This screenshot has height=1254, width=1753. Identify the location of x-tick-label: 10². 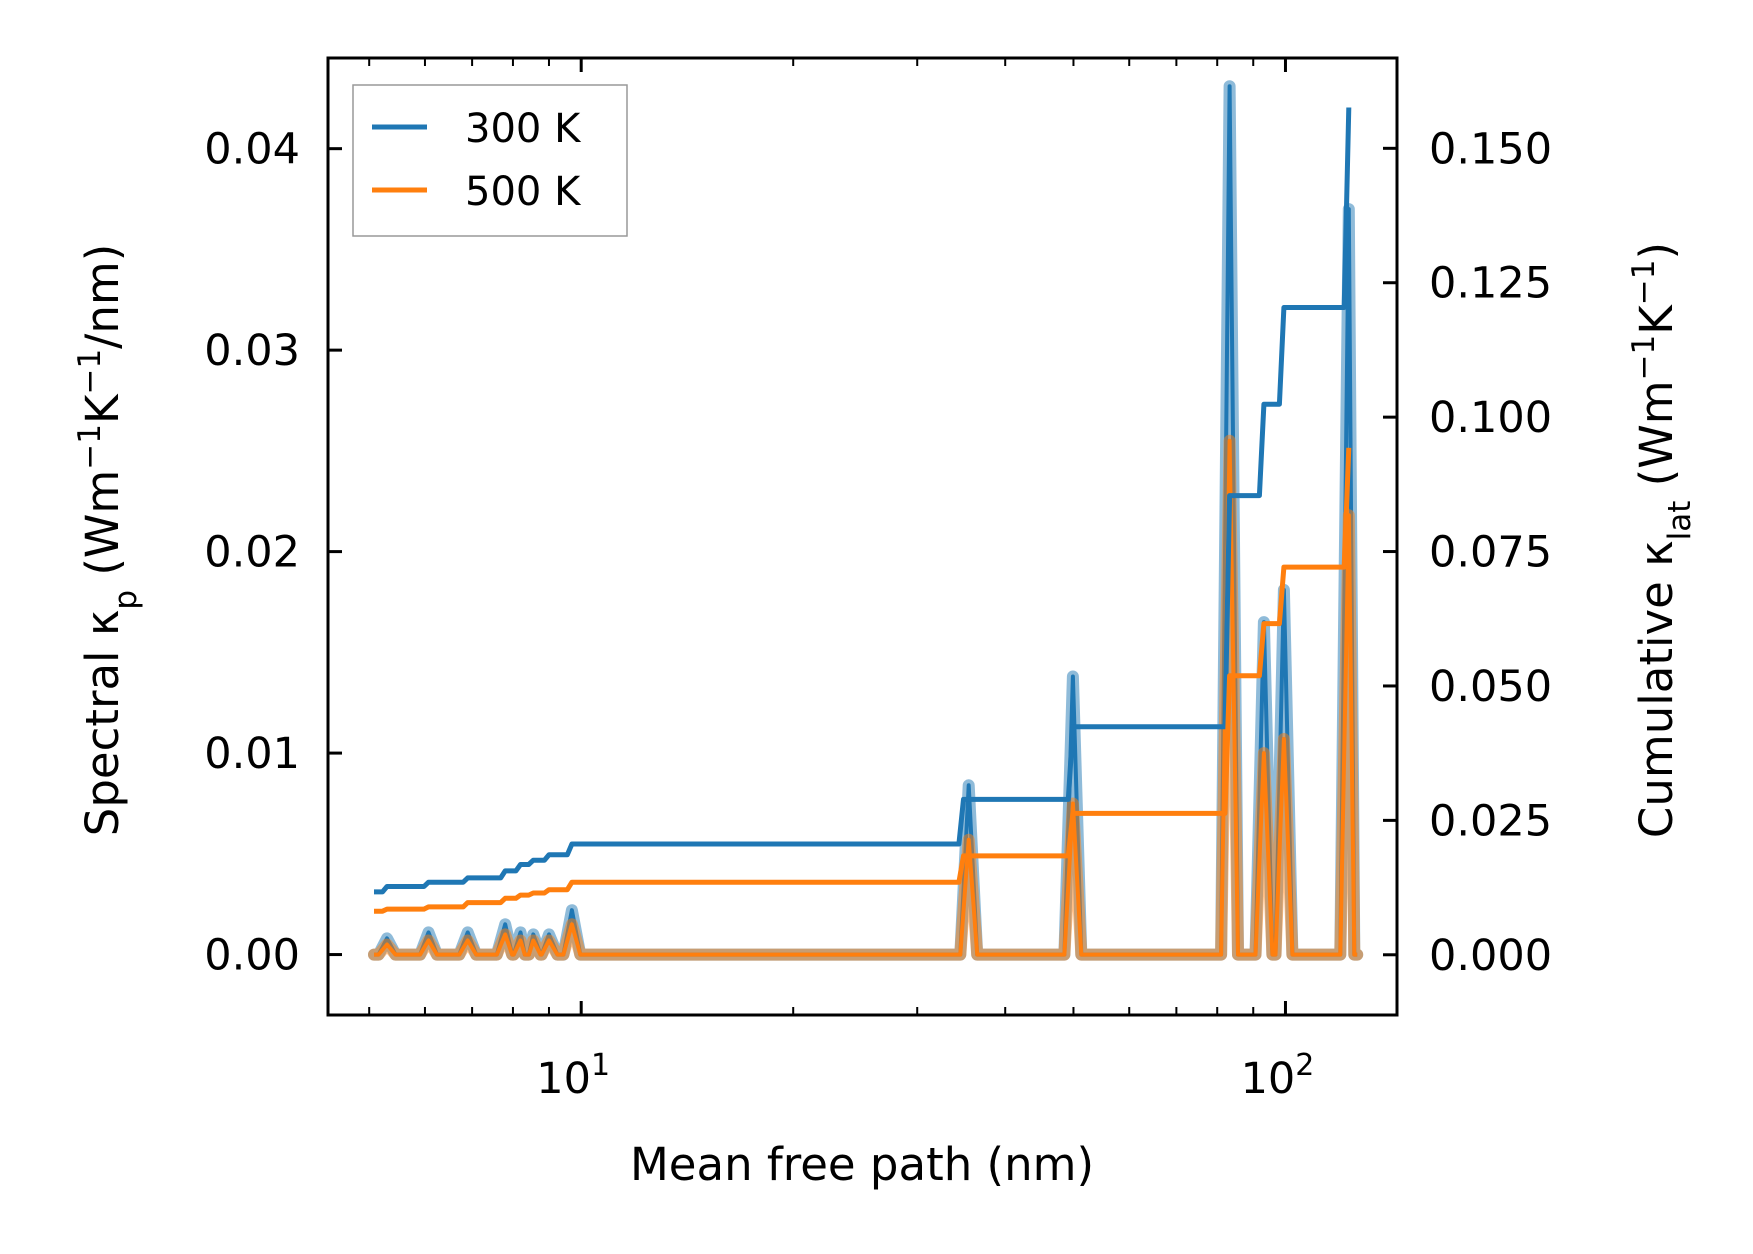
(1278, 1076).